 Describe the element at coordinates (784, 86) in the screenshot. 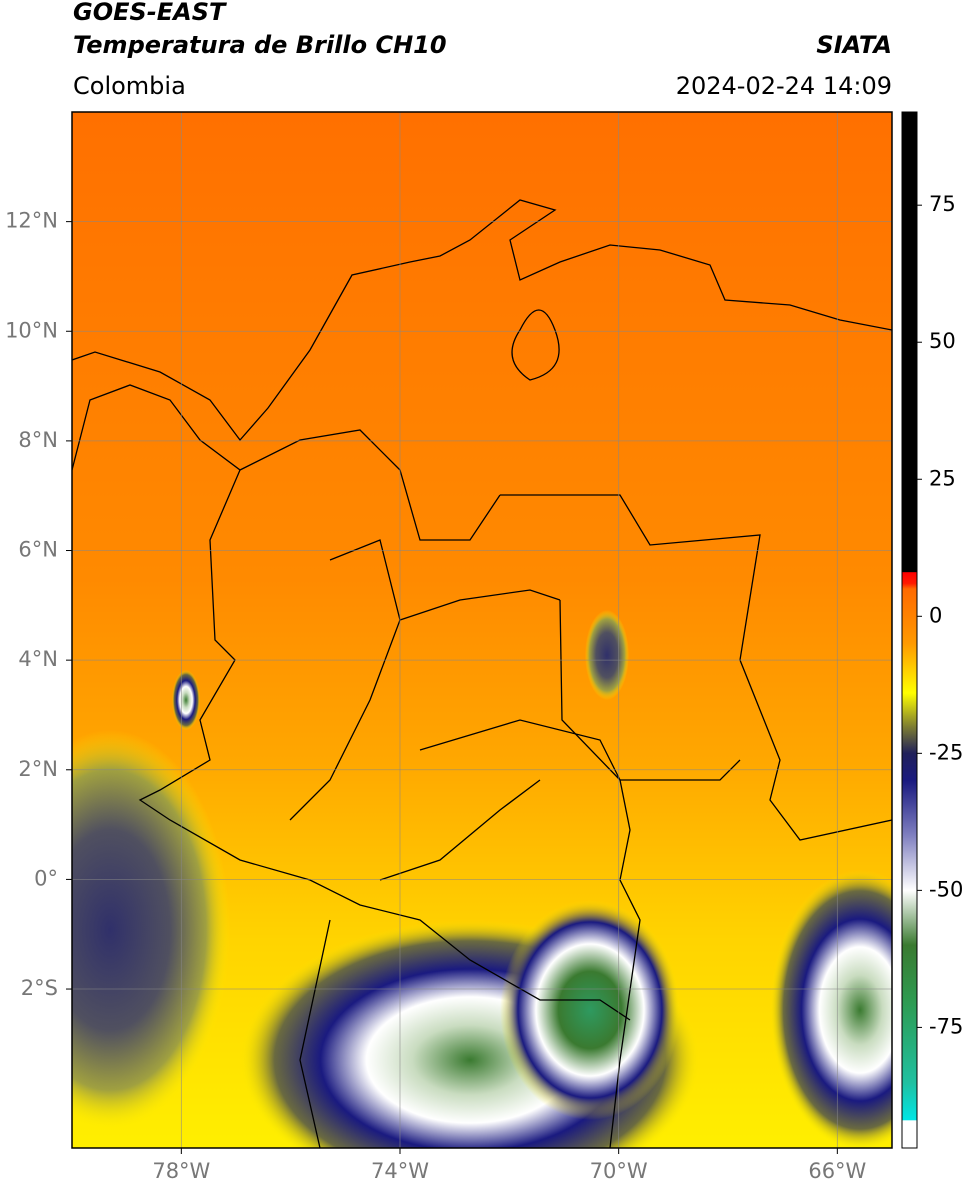

I see `datetime: 2024-02-24 14:09` at that location.